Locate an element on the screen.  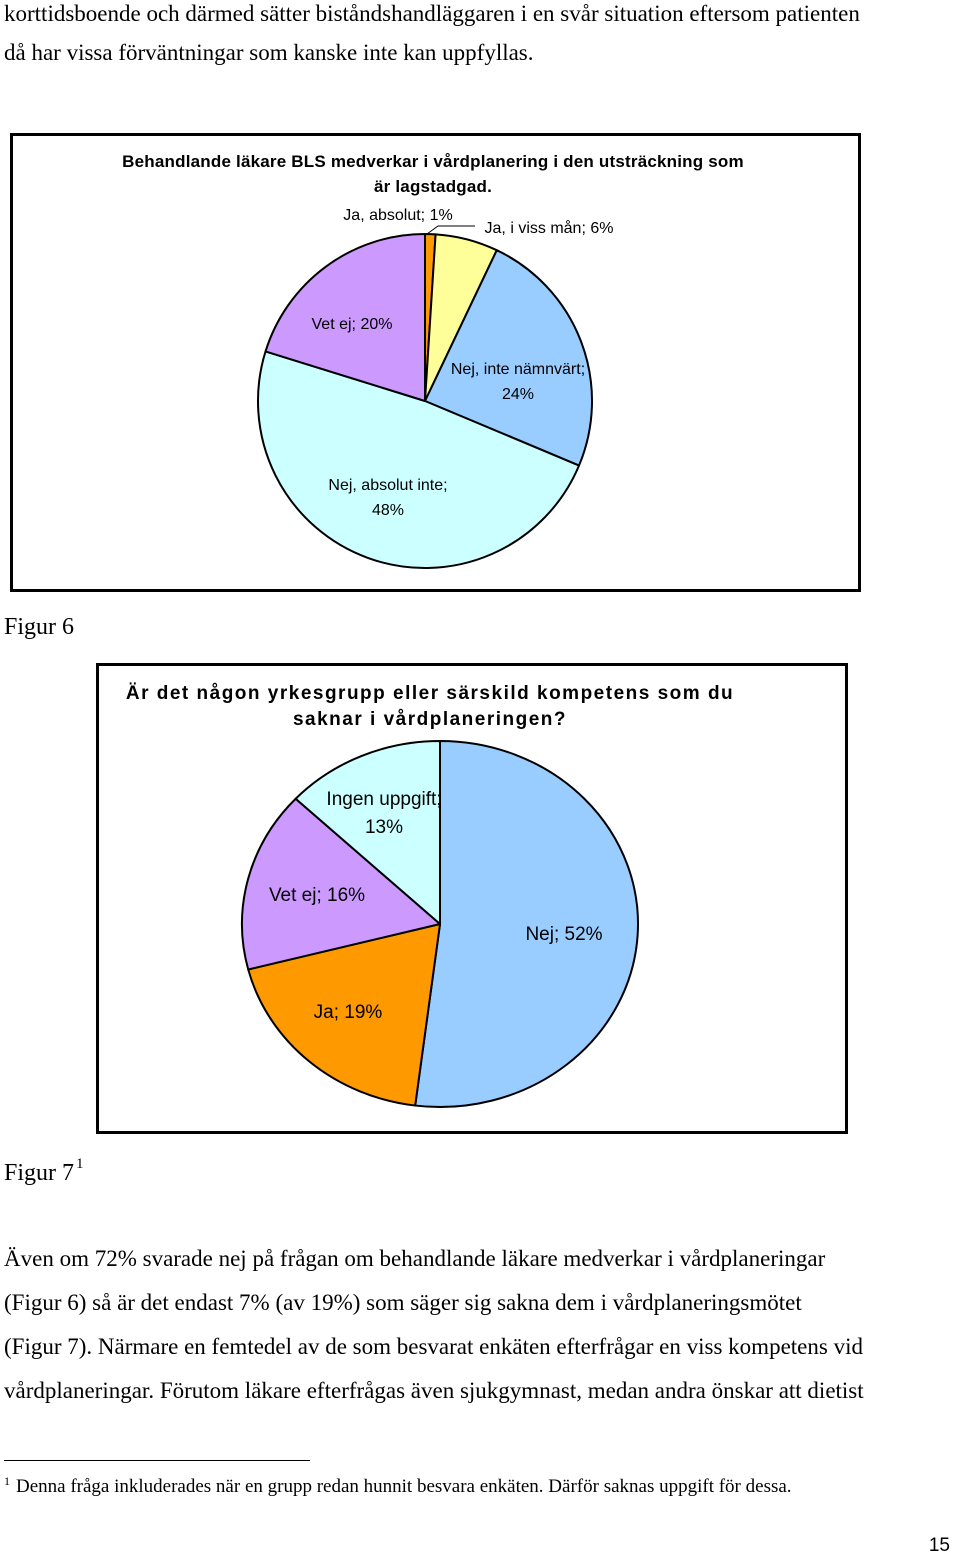
figure6-title-line-2: är lagstadgad. is located at coordinates (433, 186).